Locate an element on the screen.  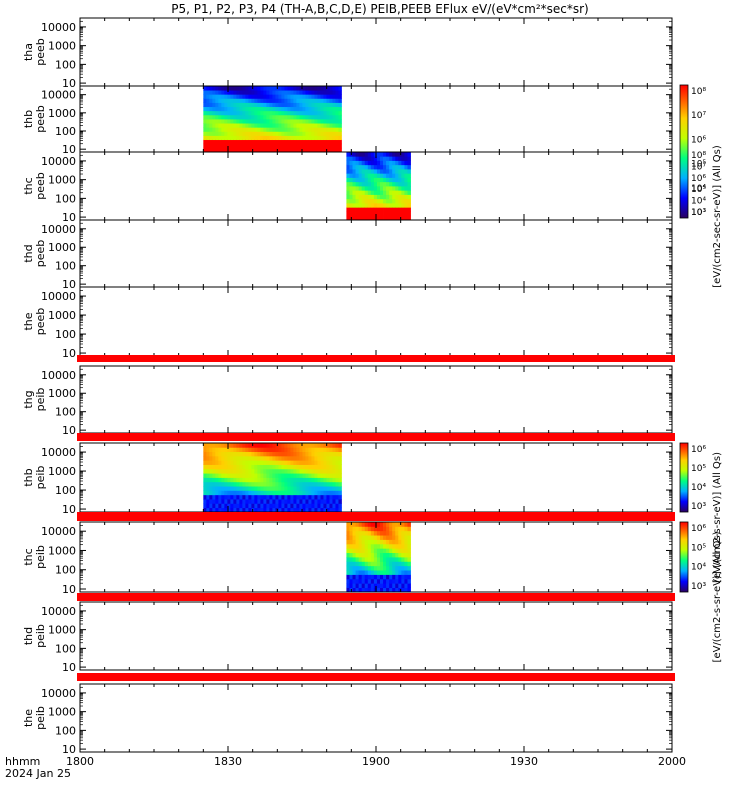
panel-label-product: peeb is located at coordinates (40, 186).